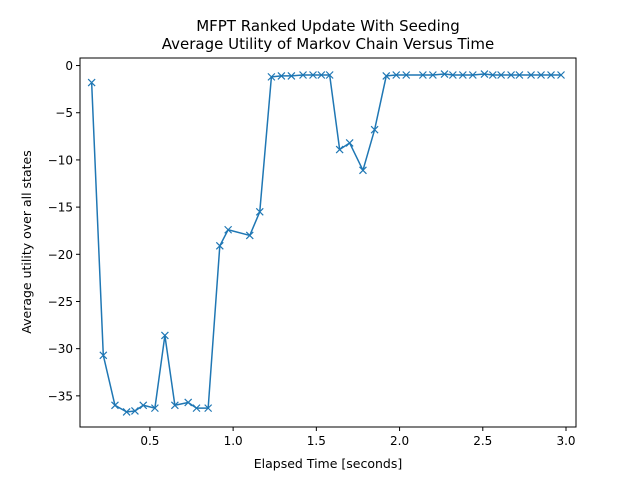 The image size is (640, 480). Describe the element at coordinates (316, 441) in the screenshot. I see `x-tick-label-2: 1.5` at that location.